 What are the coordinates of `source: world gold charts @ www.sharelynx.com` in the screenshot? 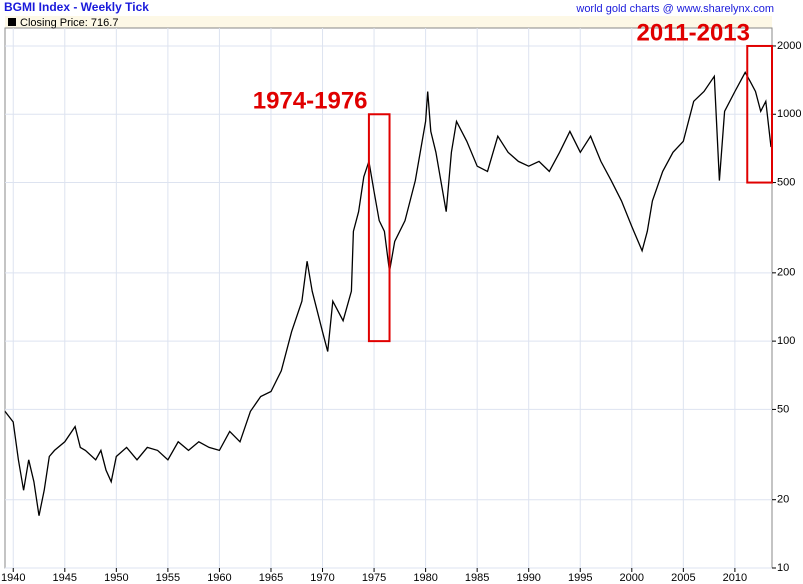 It's located at (674, 9).